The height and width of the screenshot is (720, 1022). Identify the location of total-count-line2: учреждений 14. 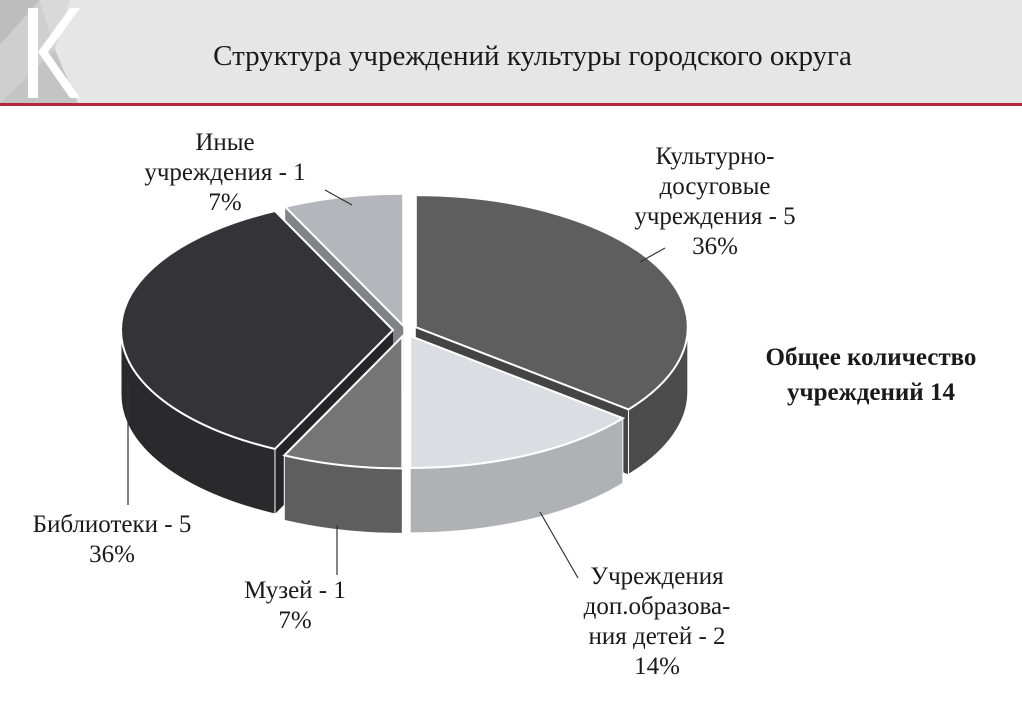
(871, 392).